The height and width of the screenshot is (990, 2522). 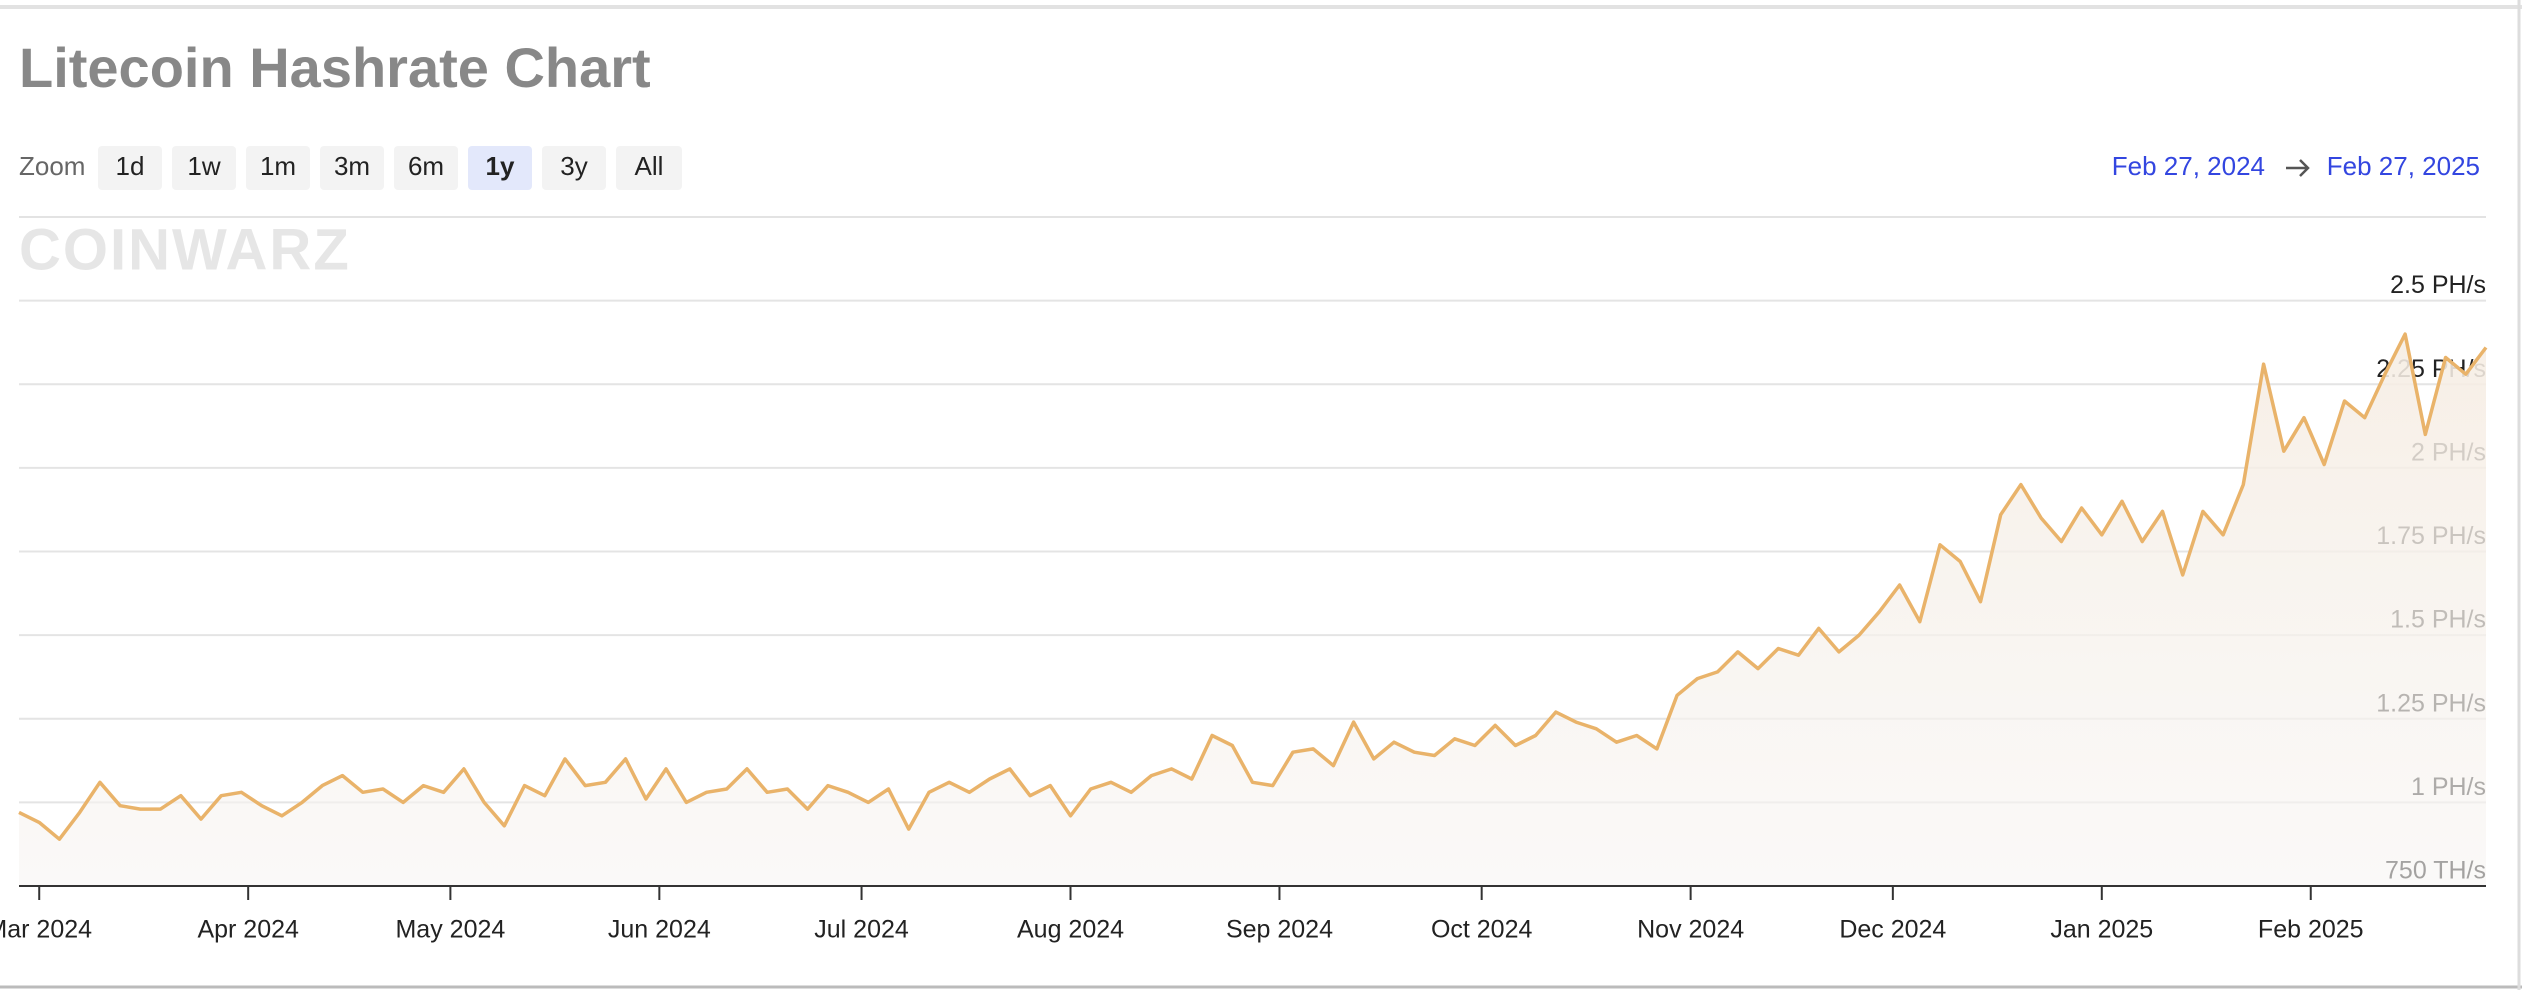 What do you see at coordinates (1892, 930) in the screenshot?
I see `x-tick-label: Dec 2024` at bounding box center [1892, 930].